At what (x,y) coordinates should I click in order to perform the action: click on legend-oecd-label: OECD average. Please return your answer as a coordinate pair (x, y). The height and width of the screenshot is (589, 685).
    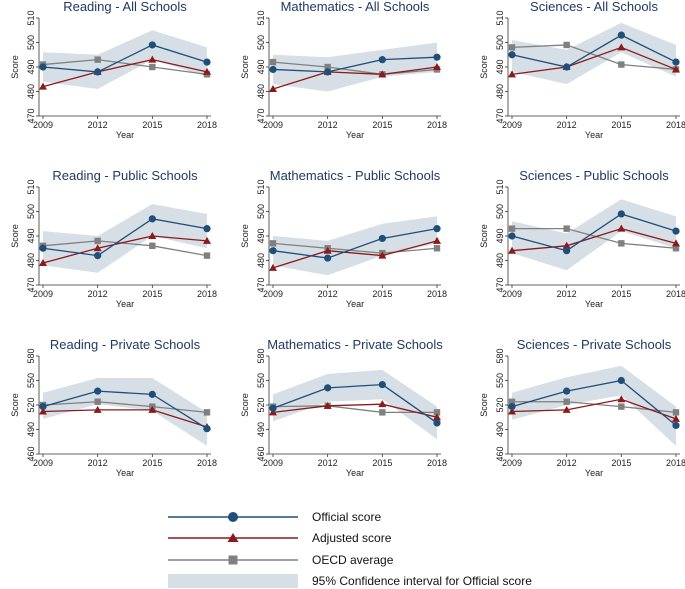
    Looking at the image, I should click on (353, 560).